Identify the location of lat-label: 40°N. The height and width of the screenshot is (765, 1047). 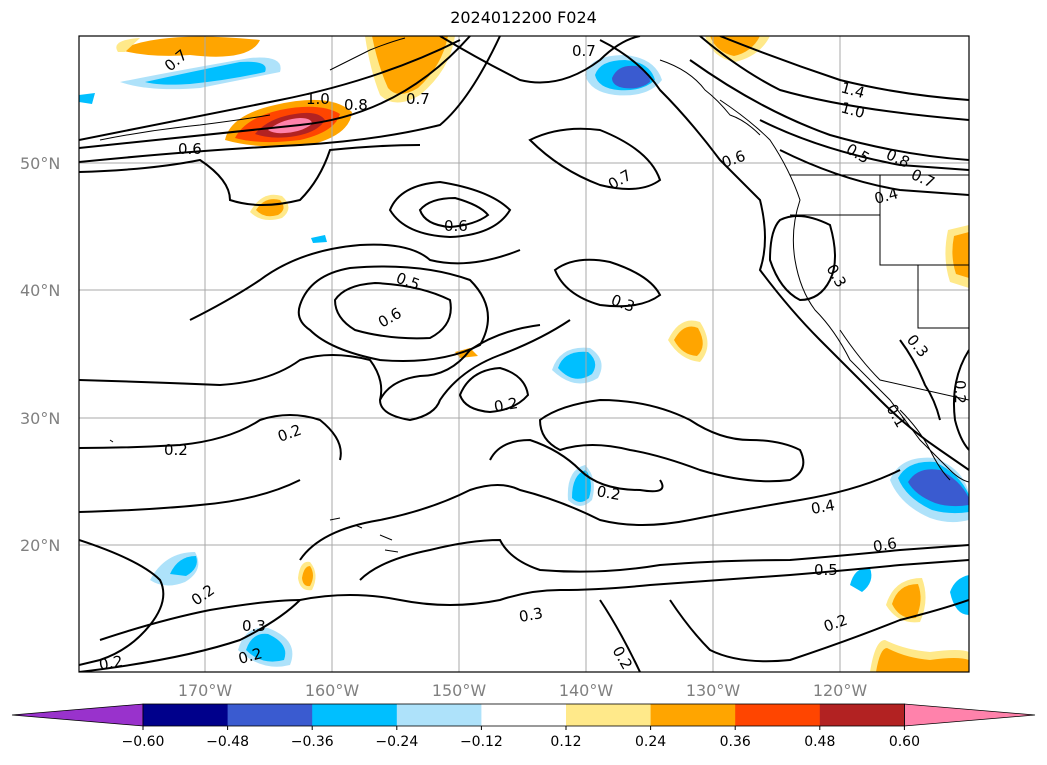
(40, 290).